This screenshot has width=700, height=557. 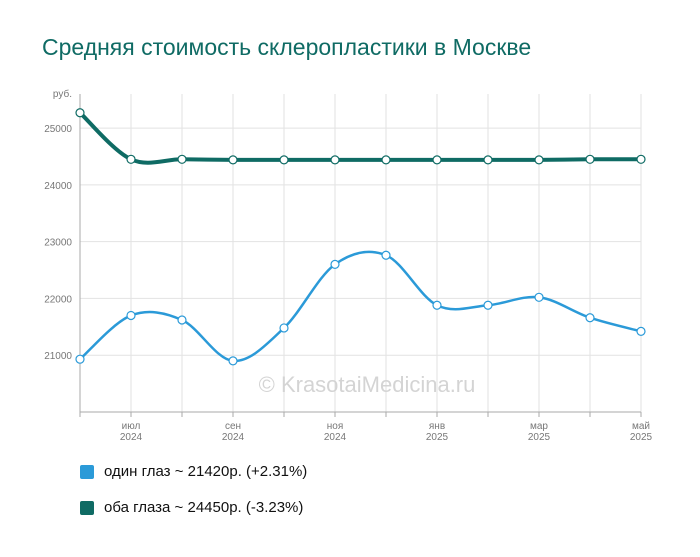 What do you see at coordinates (58, 129) in the screenshot?
I see `y-tick-label: 25000` at bounding box center [58, 129].